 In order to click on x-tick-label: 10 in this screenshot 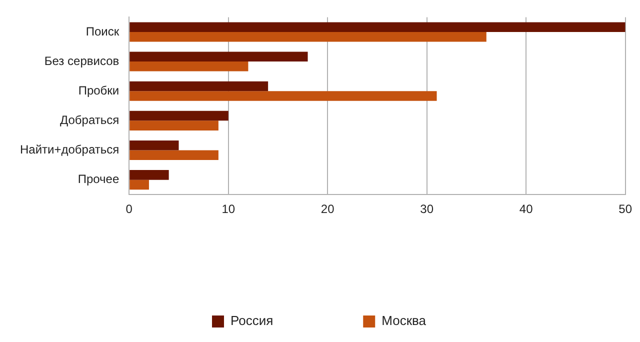, I will do `click(229, 209)`.